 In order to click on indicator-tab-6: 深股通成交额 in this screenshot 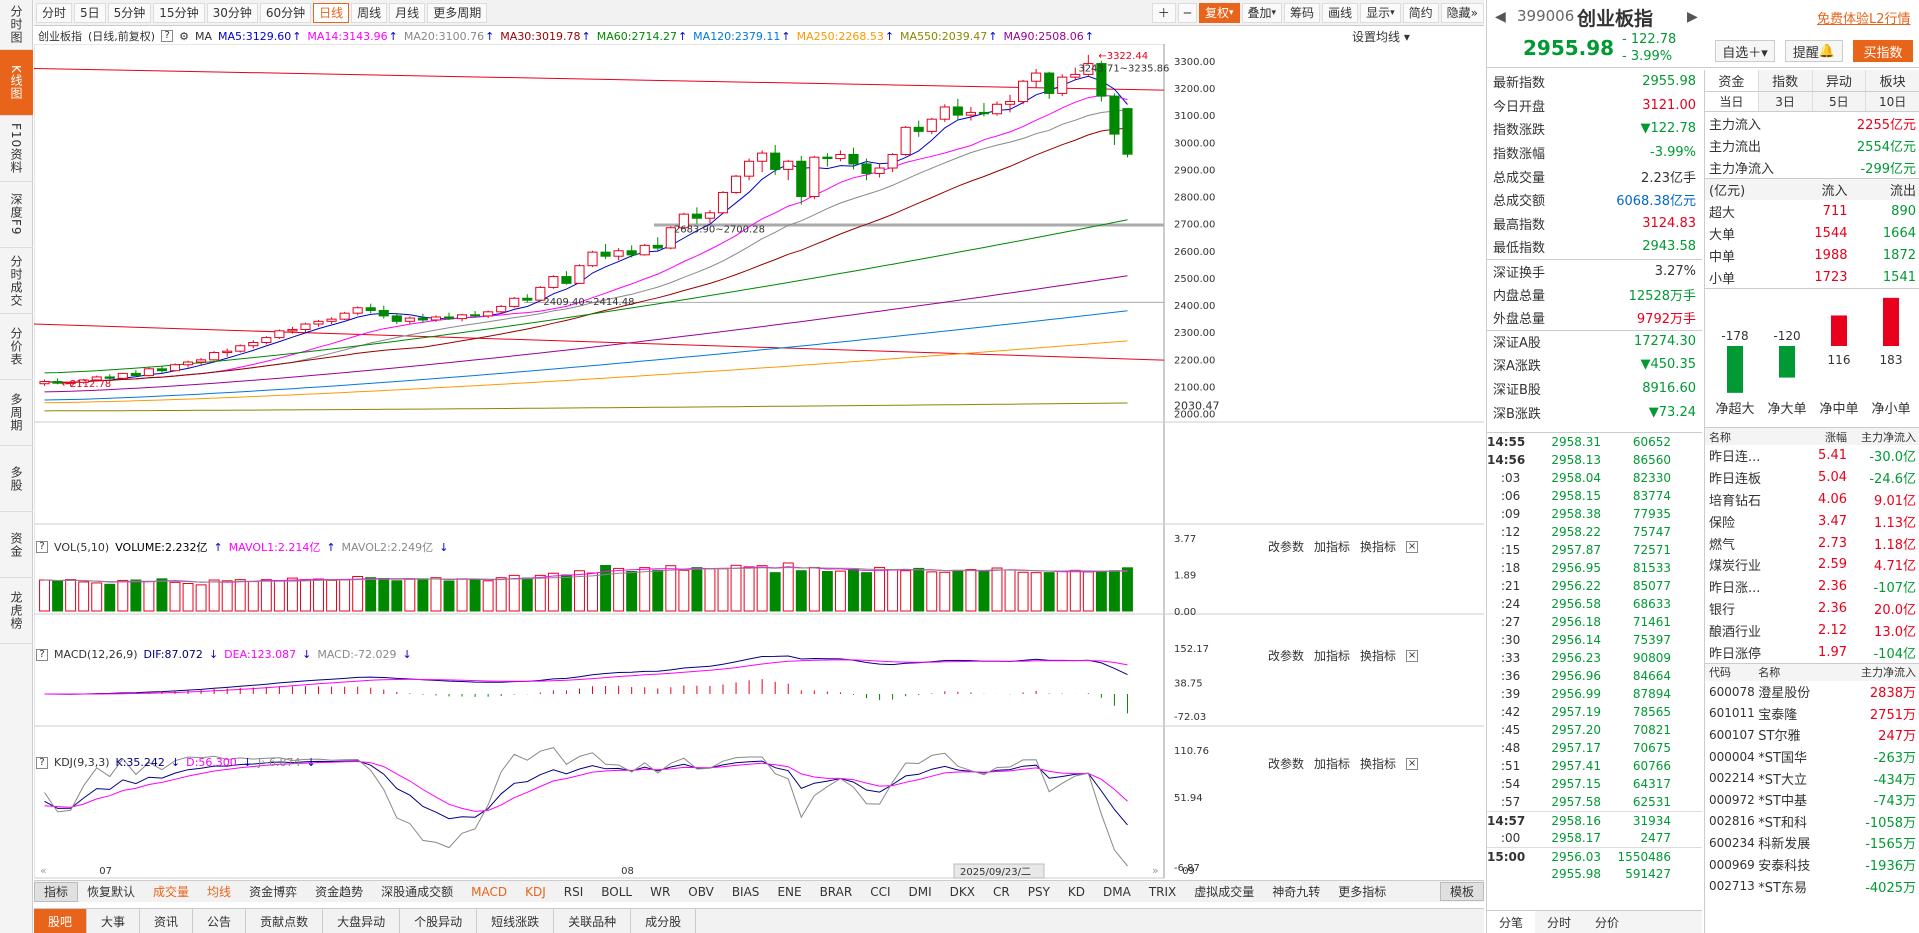, I will do `click(417, 892)`.